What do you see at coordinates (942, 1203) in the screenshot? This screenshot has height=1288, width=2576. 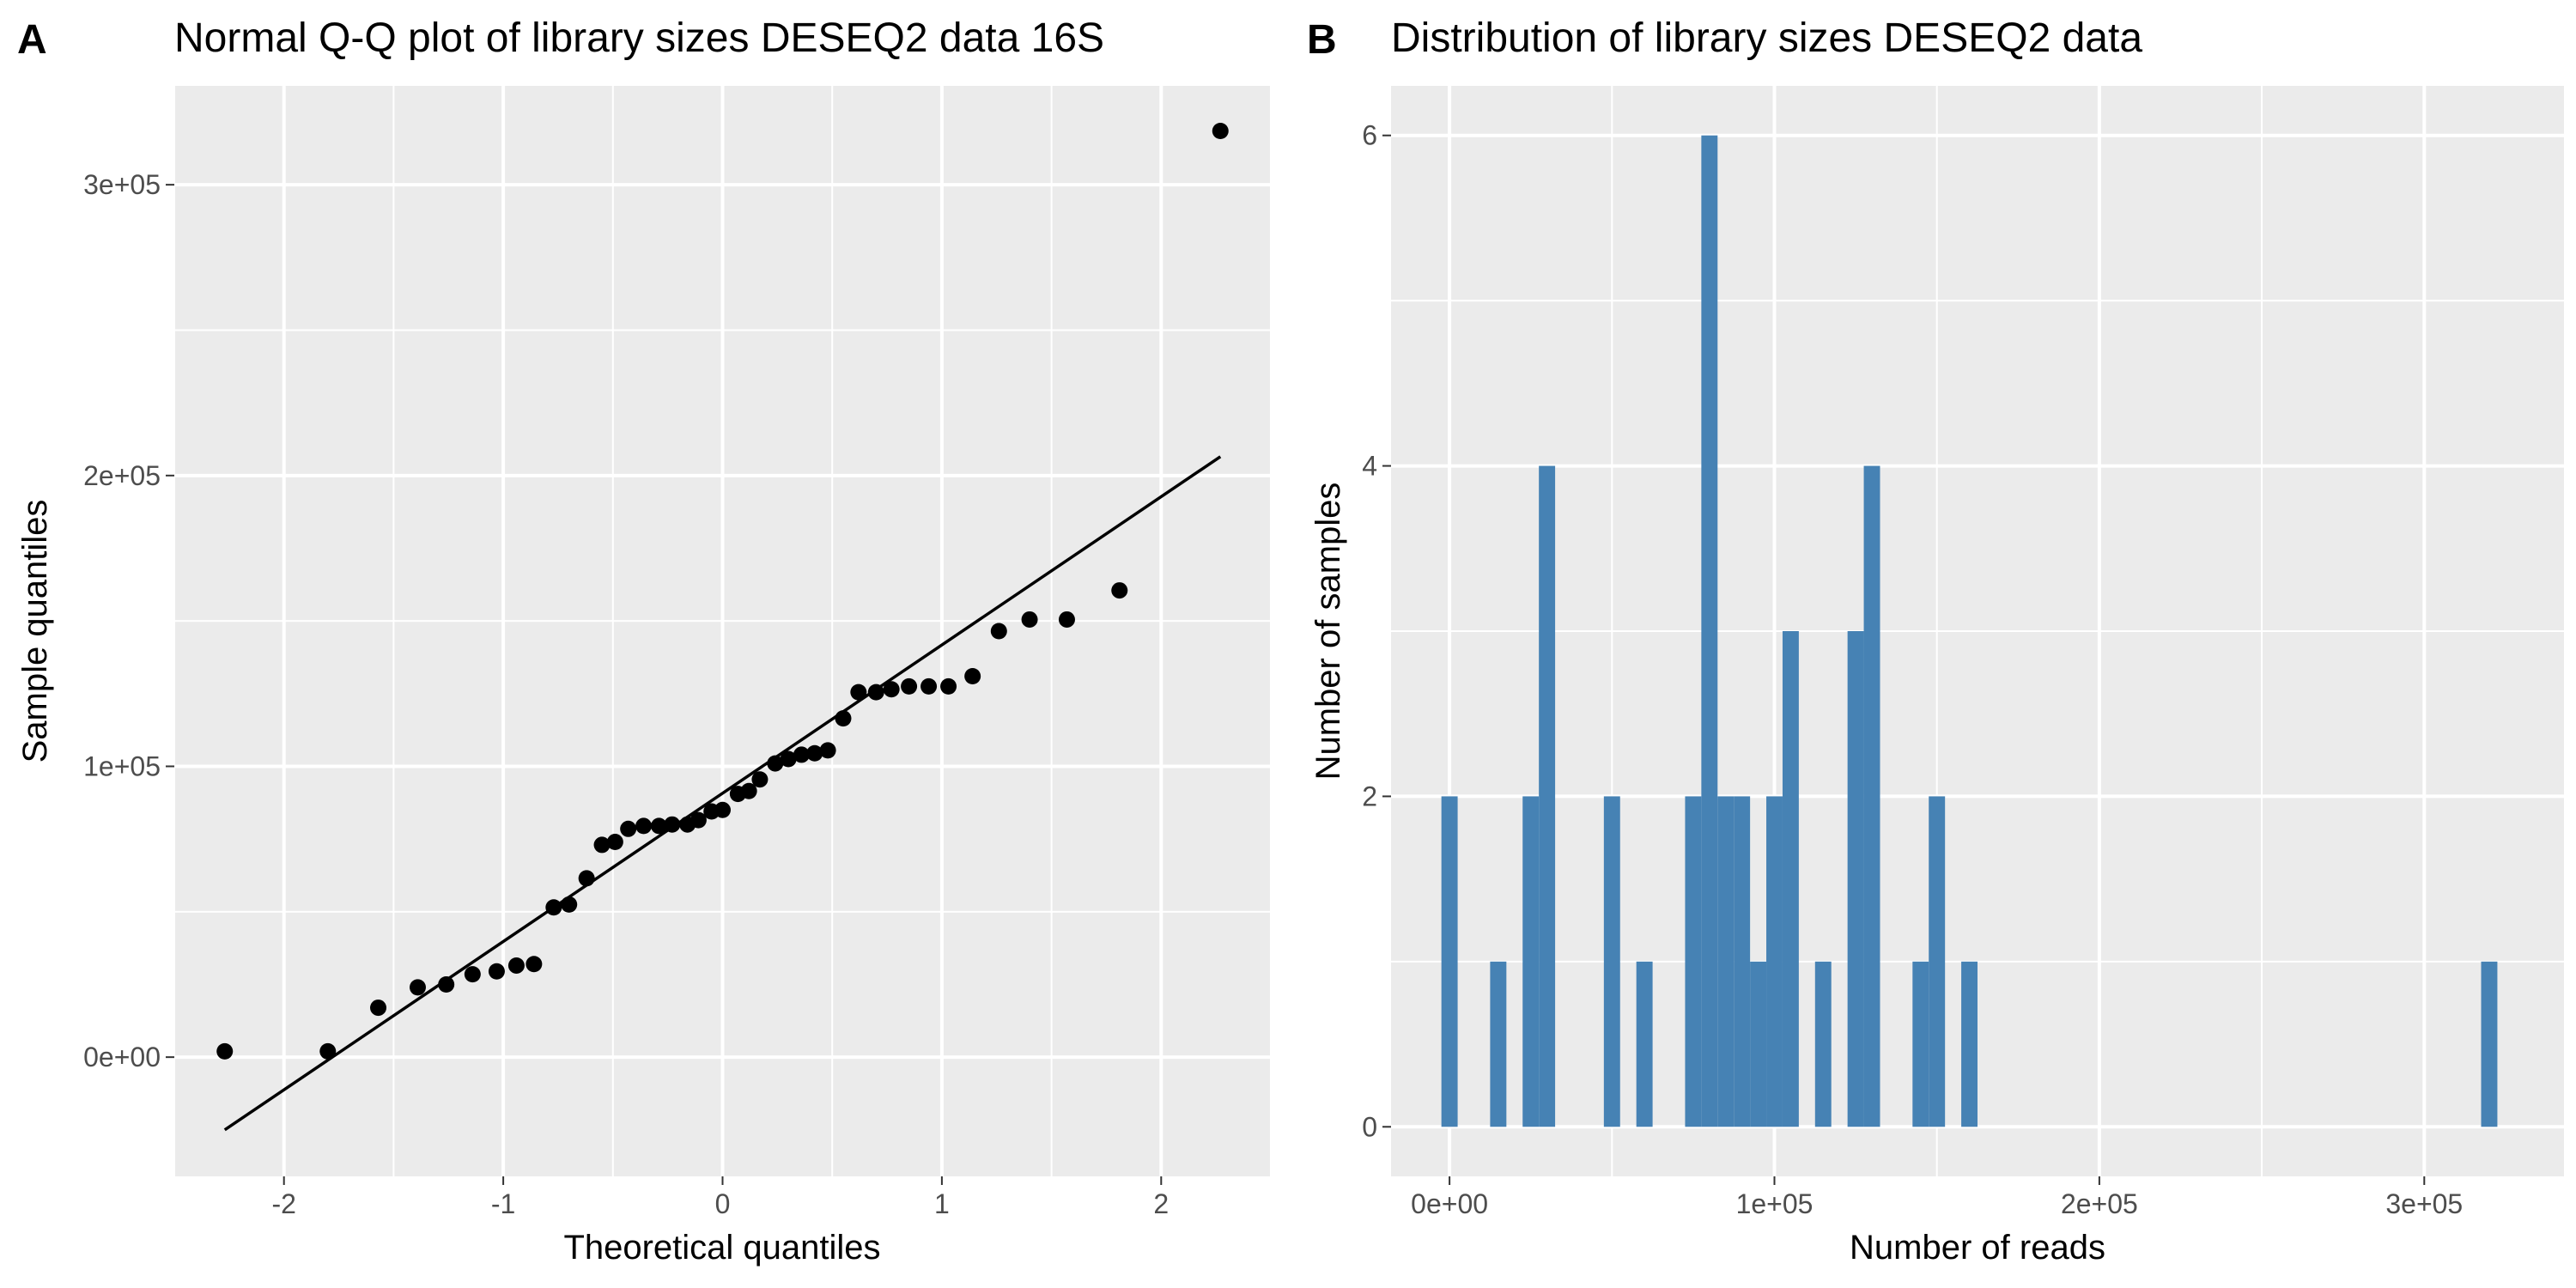 I see `qq-x-tick-label: 1` at bounding box center [942, 1203].